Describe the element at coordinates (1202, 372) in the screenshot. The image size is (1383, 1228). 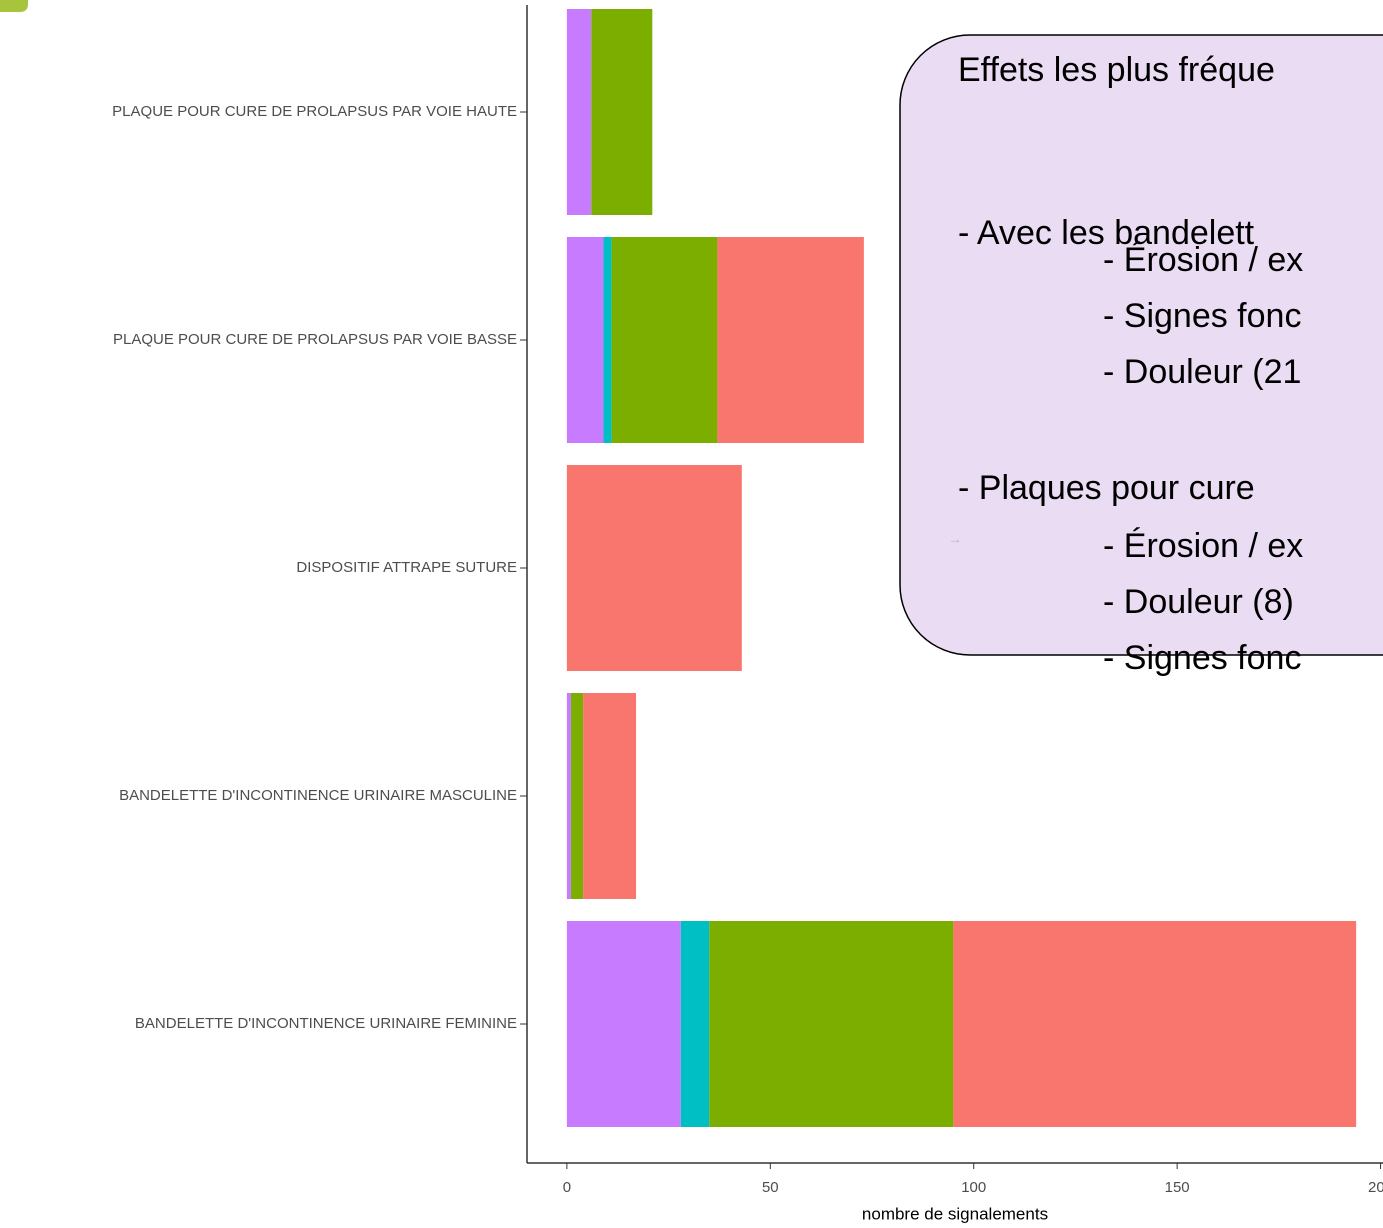
I see `annotation-line: - Douleur (21` at that location.